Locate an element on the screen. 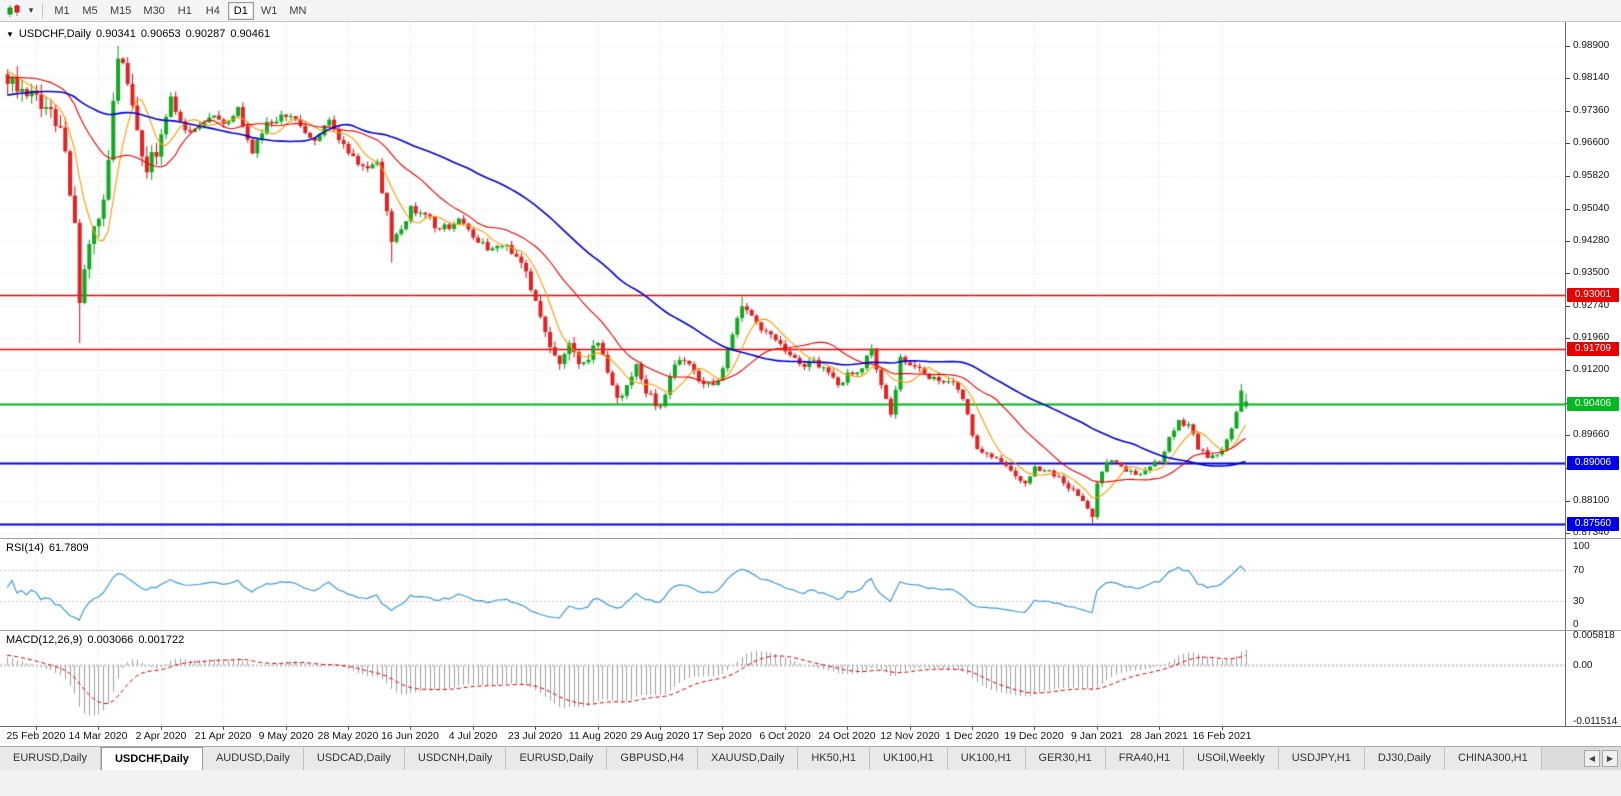  rsi-axis-label: 0 is located at coordinates (1576, 624).